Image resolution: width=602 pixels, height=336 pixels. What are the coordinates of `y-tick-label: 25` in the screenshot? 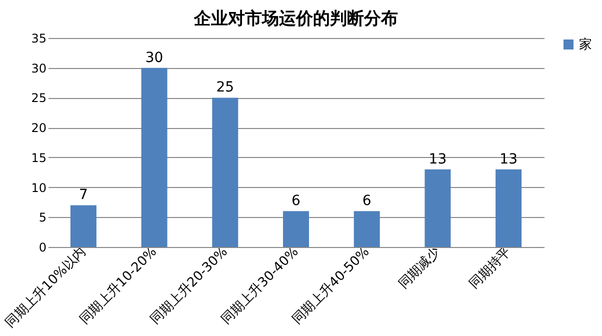 It's located at (38, 98).